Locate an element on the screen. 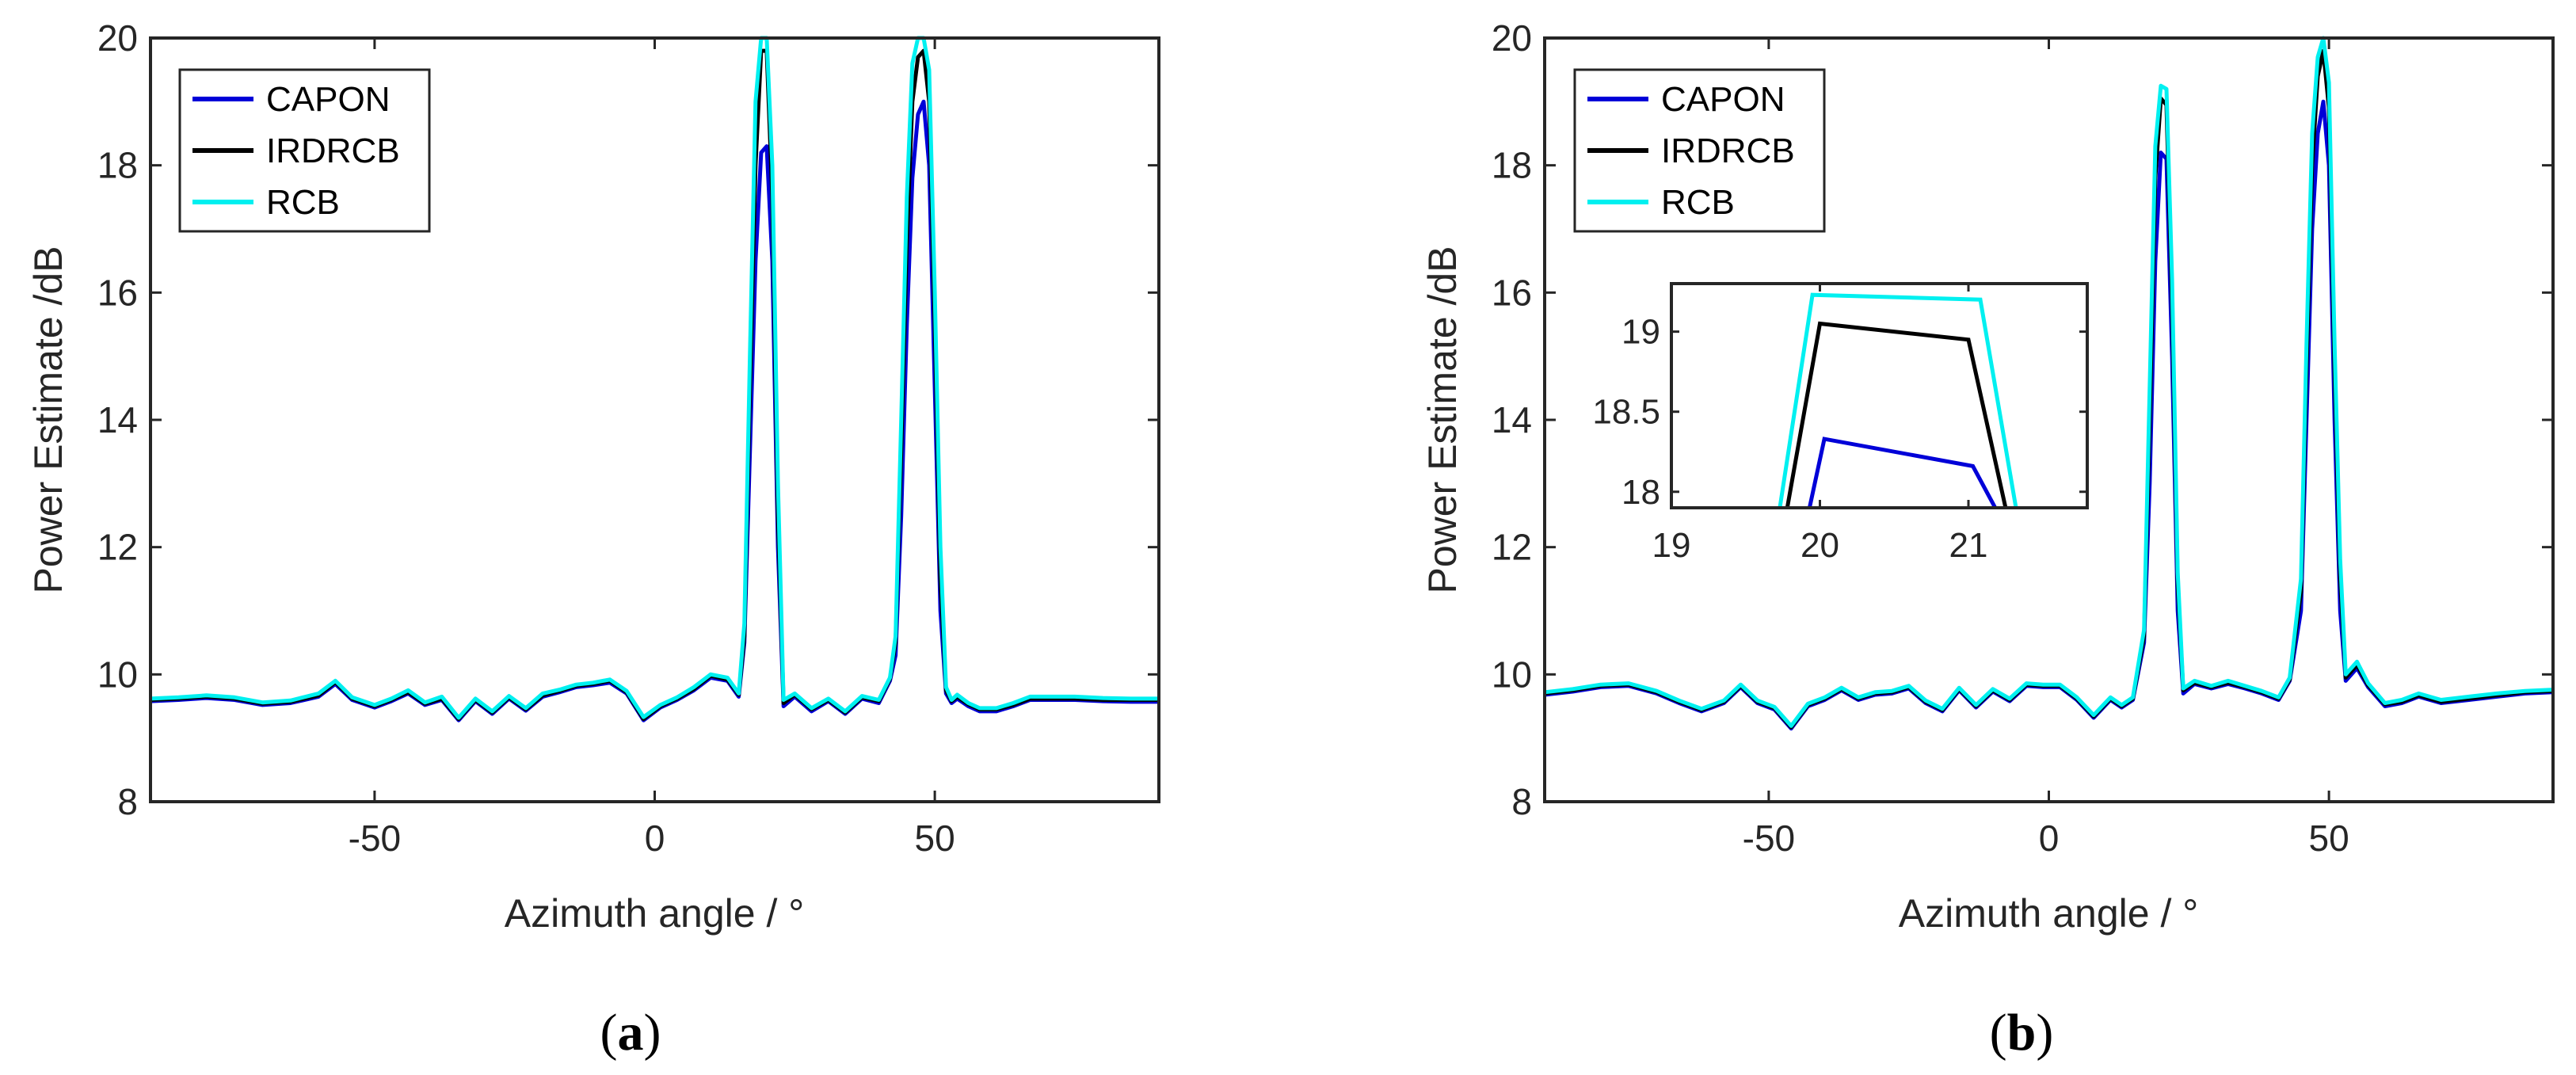 The width and height of the screenshot is (2576, 1075). inset-y-tick-label: 18.5 is located at coordinates (1626, 413).